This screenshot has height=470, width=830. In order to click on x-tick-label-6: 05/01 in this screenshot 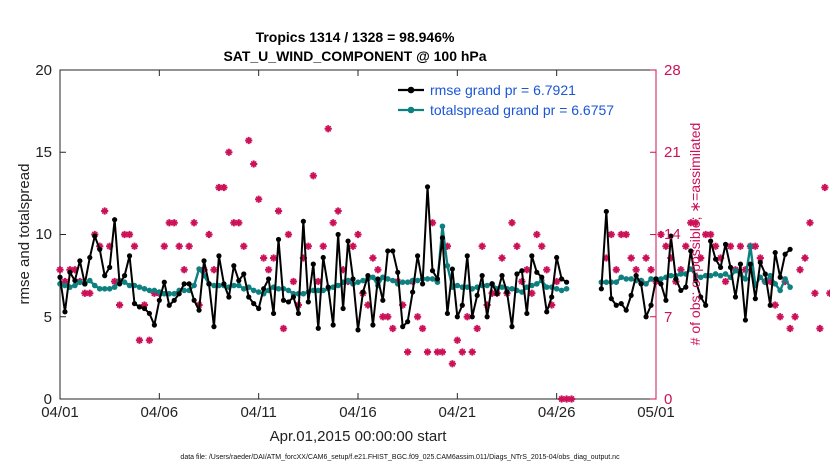, I will do `click(656, 412)`.